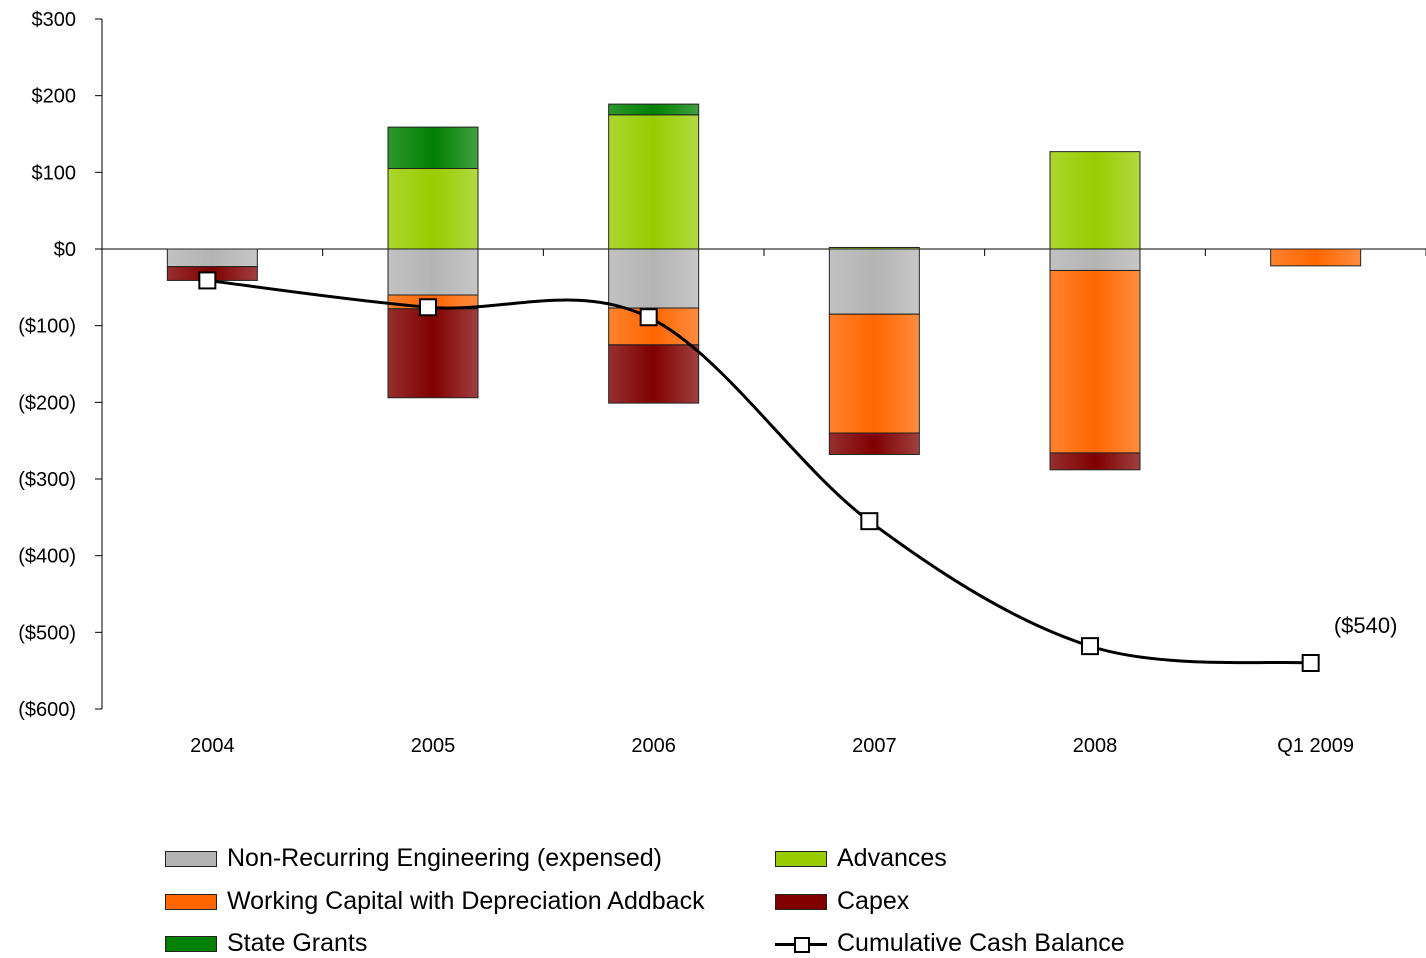 The width and height of the screenshot is (1426, 958). Describe the element at coordinates (1315, 746) in the screenshot. I see `x-tick-label: Q1 2009` at that location.